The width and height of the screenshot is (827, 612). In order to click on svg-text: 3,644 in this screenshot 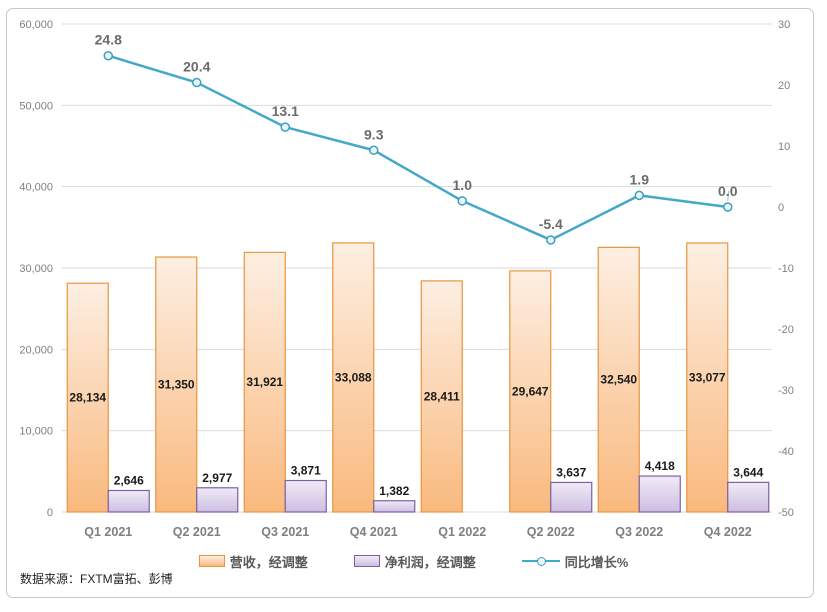, I will do `click(748, 472)`.